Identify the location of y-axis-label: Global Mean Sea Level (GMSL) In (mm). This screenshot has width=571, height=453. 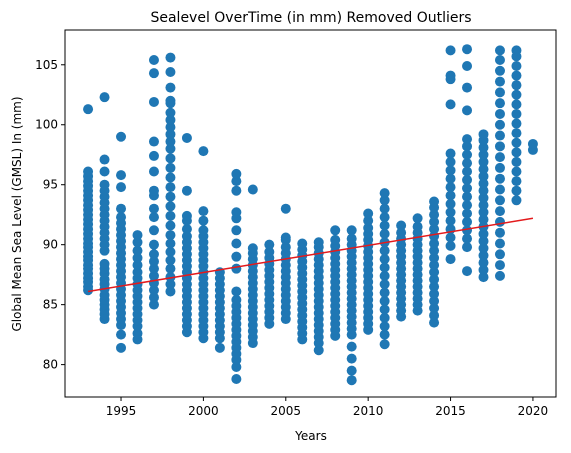
(17, 213).